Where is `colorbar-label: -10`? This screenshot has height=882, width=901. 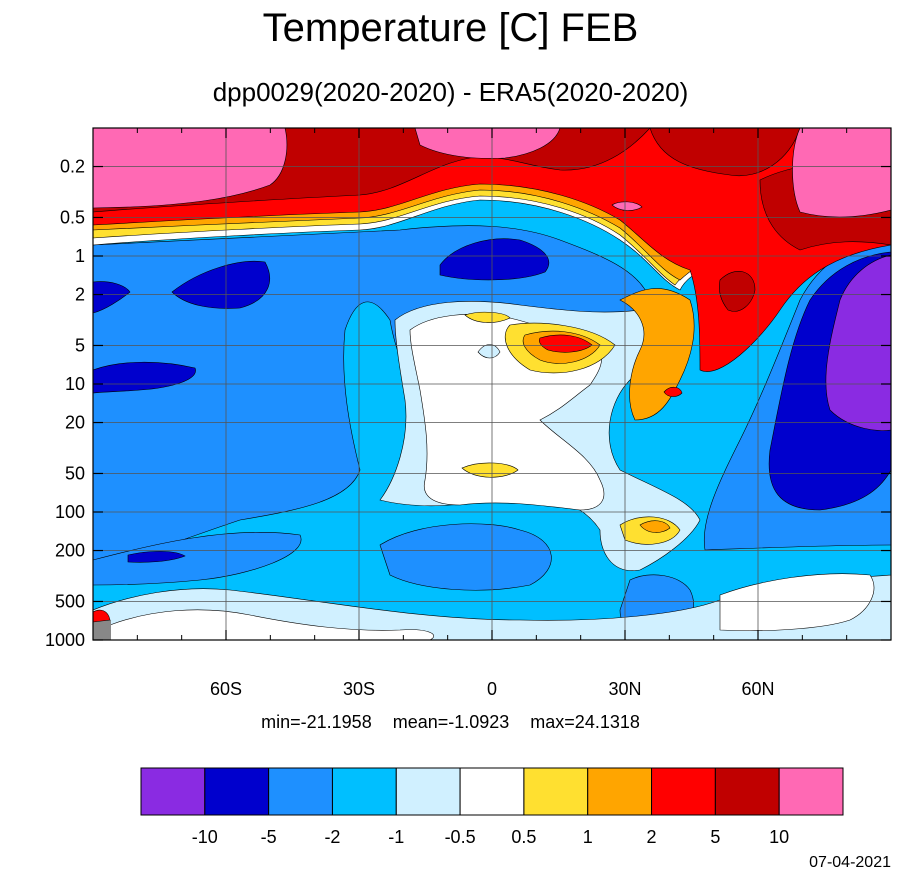 colorbar-label: -10 is located at coordinates (205, 837).